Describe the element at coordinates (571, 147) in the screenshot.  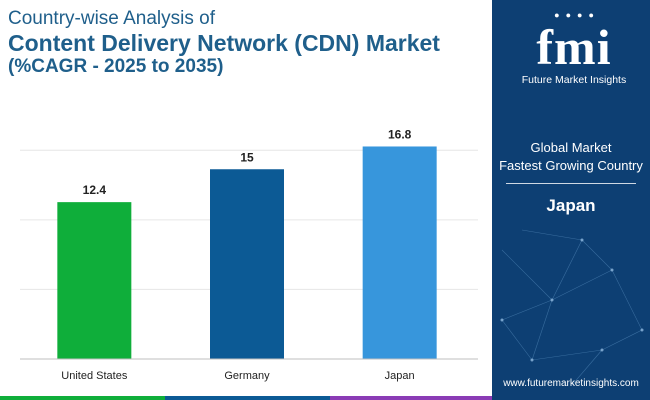
I see `global-market-label: Global Market` at that location.